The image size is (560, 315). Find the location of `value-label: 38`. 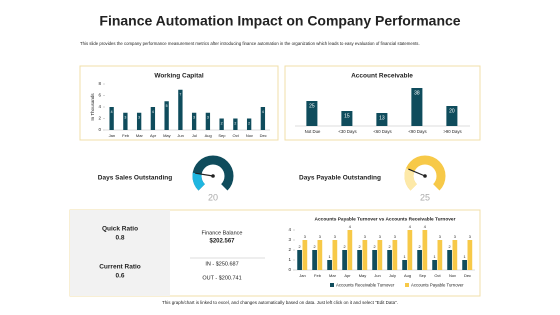

value-label: 38 is located at coordinates (417, 93).